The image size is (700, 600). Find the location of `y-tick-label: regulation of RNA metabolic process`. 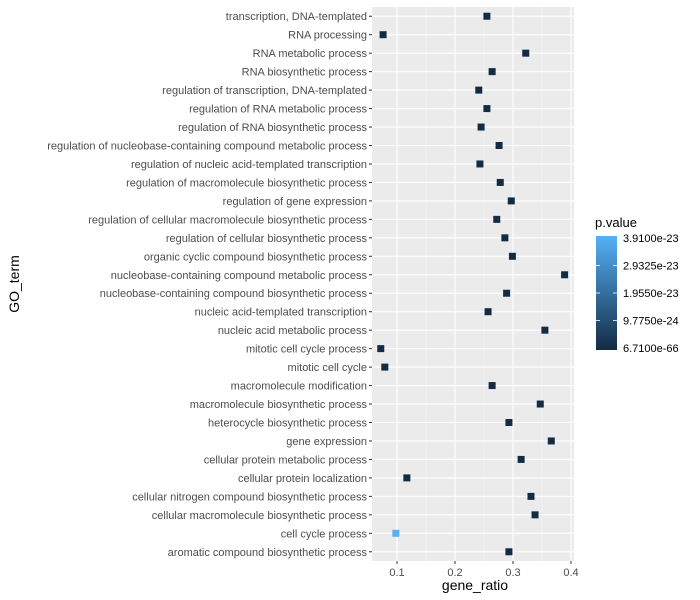

y-tick-label: regulation of RNA metabolic process is located at coordinates (278, 110).